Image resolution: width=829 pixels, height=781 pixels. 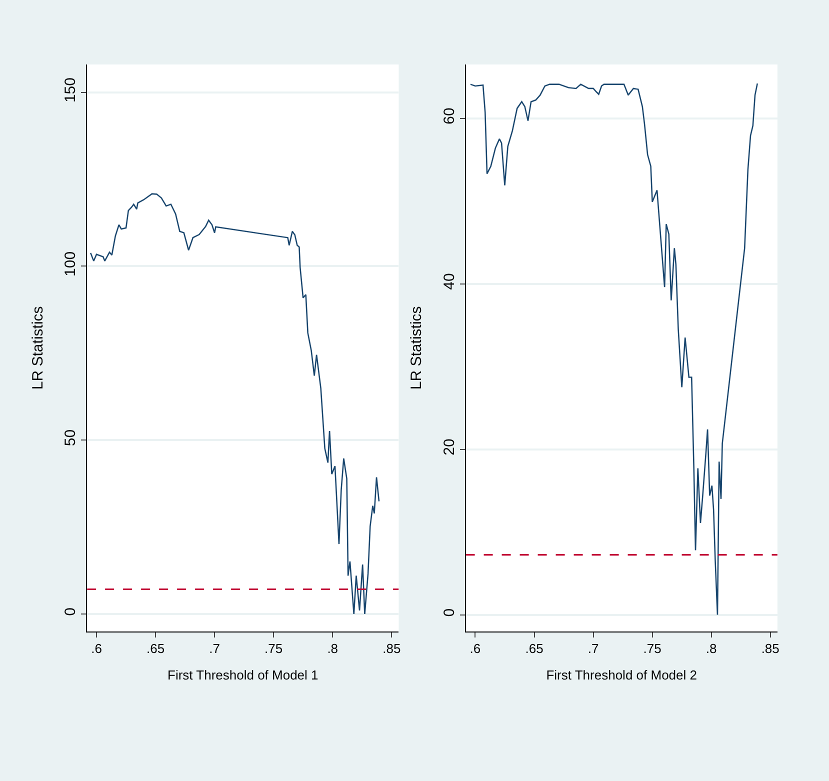 I want to click on y-tick-label: 60, so click(x=449, y=116).